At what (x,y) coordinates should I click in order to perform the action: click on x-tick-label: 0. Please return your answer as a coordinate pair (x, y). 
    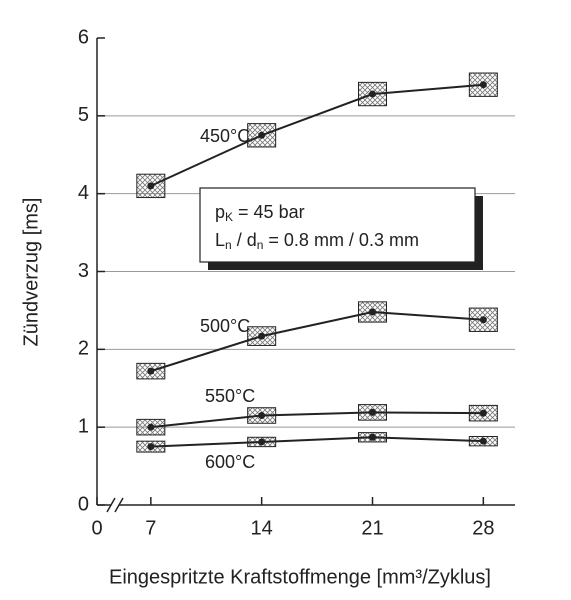
    Looking at the image, I should click on (96, 528).